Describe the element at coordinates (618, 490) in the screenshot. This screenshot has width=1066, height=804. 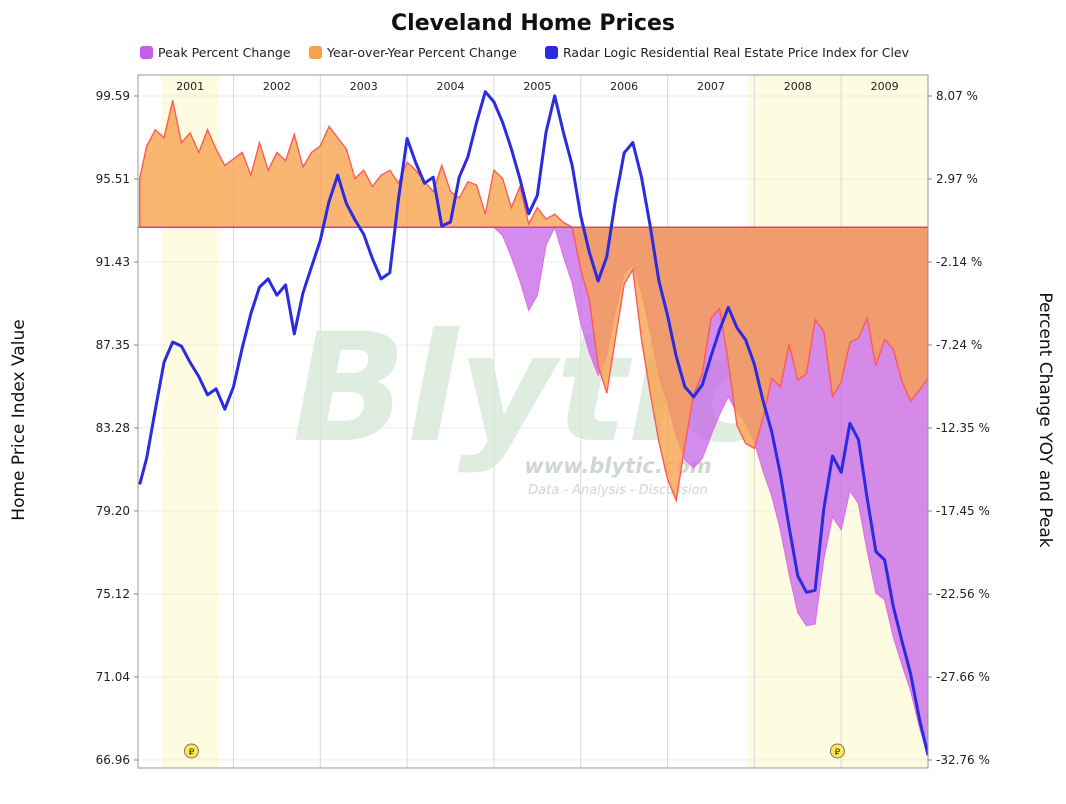
I see `watermark-tagline: Data - Analysis - Discussion` at that location.